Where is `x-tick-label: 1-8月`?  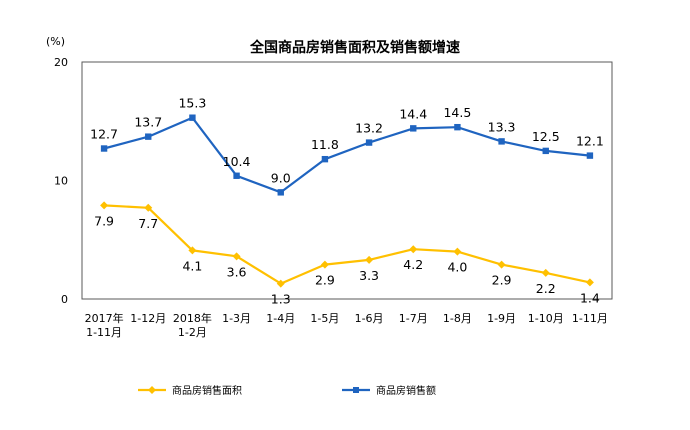 x-tick-label: 1-8月 is located at coordinates (457, 318).